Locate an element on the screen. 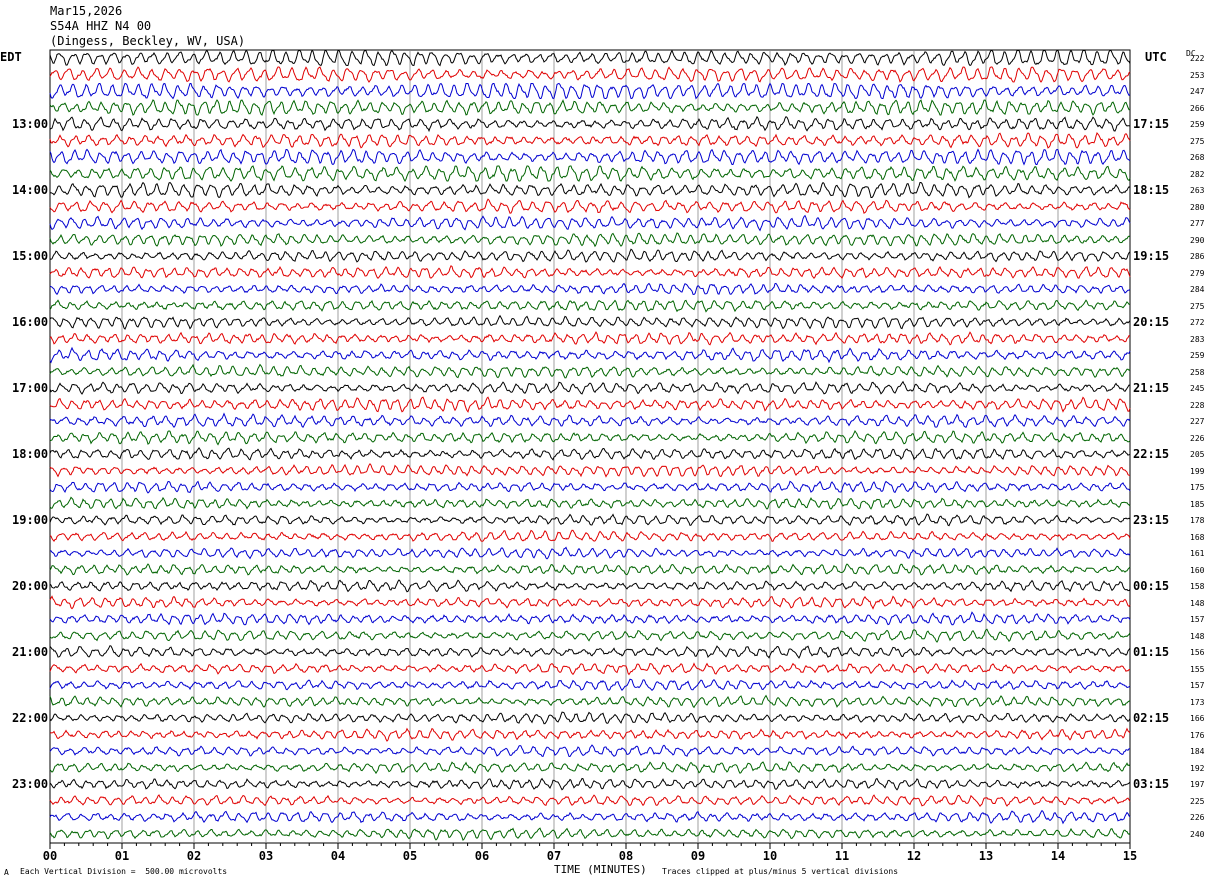 The height and width of the screenshot is (886, 1210). left-hour-label: 14:00 is located at coordinates (30, 190).